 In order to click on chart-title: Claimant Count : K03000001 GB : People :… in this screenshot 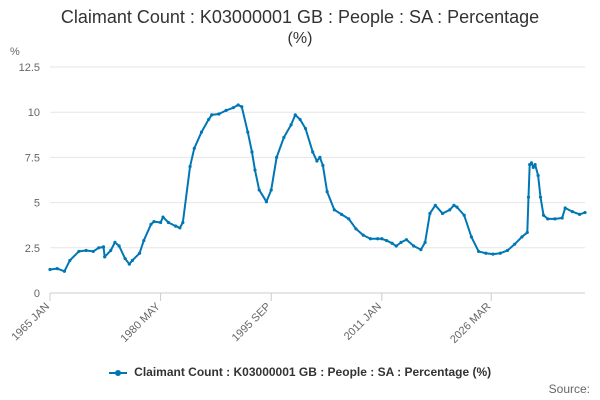, I will do `click(300, 28)`.